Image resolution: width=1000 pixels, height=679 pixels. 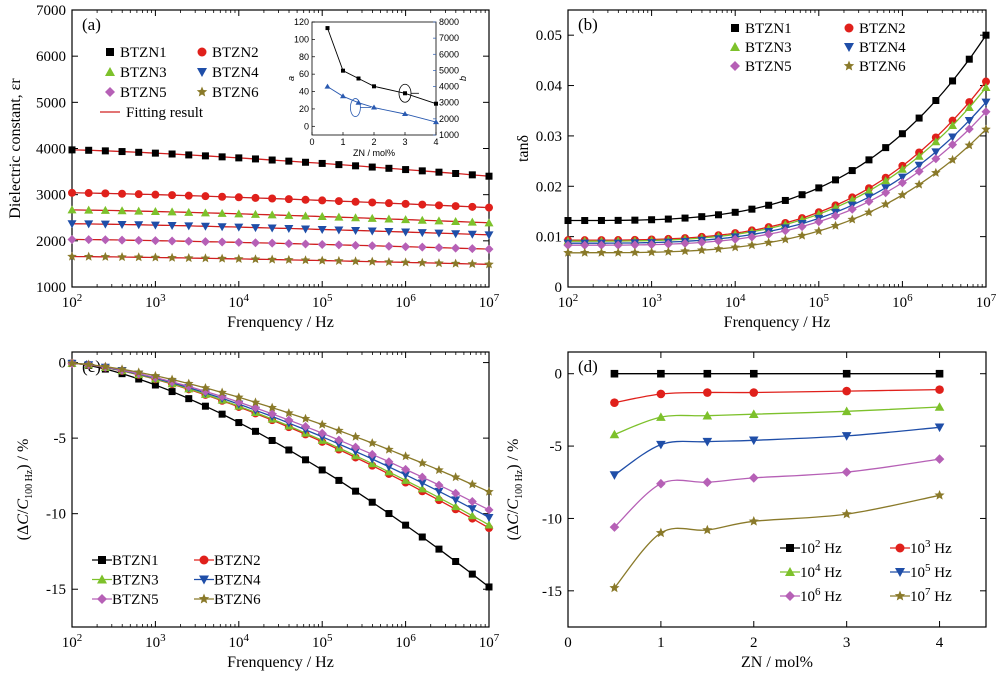 What do you see at coordinates (374, 78) in the screenshot?
I see `inset-frame` at bounding box center [374, 78].